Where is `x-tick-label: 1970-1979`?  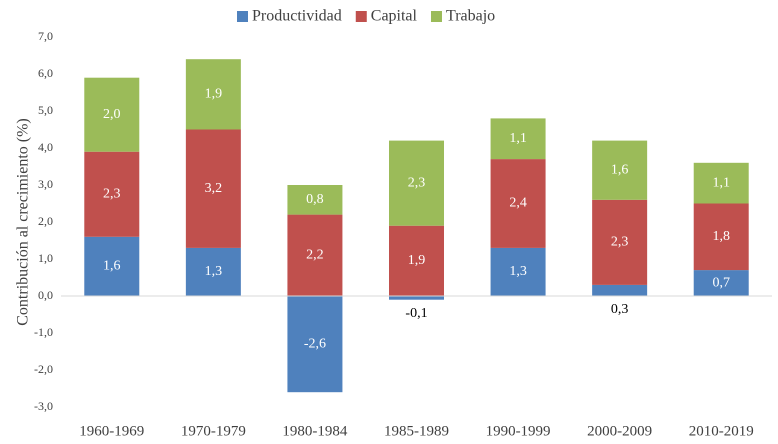 x-tick-label: 1970-1979 is located at coordinates (213, 431).